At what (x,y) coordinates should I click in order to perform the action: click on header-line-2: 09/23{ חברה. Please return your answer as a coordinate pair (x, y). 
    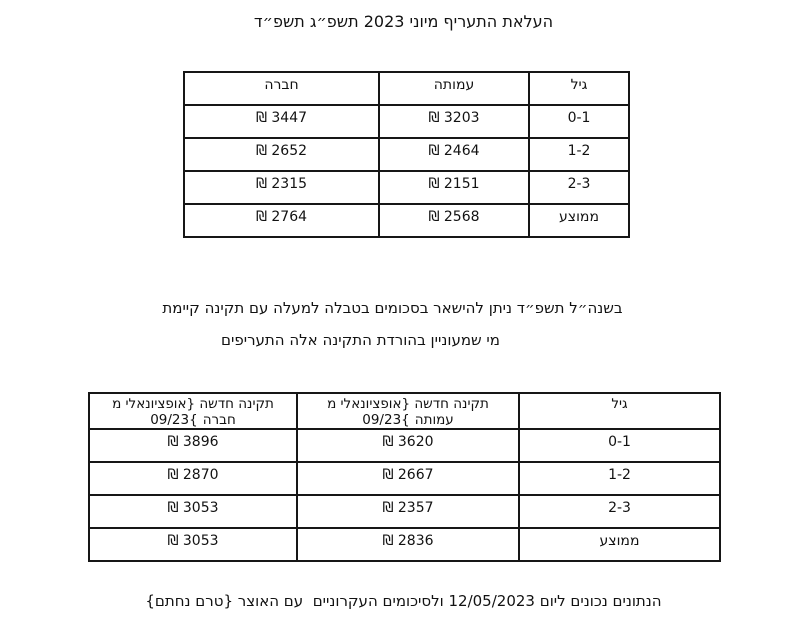
    Looking at the image, I should click on (193, 420).